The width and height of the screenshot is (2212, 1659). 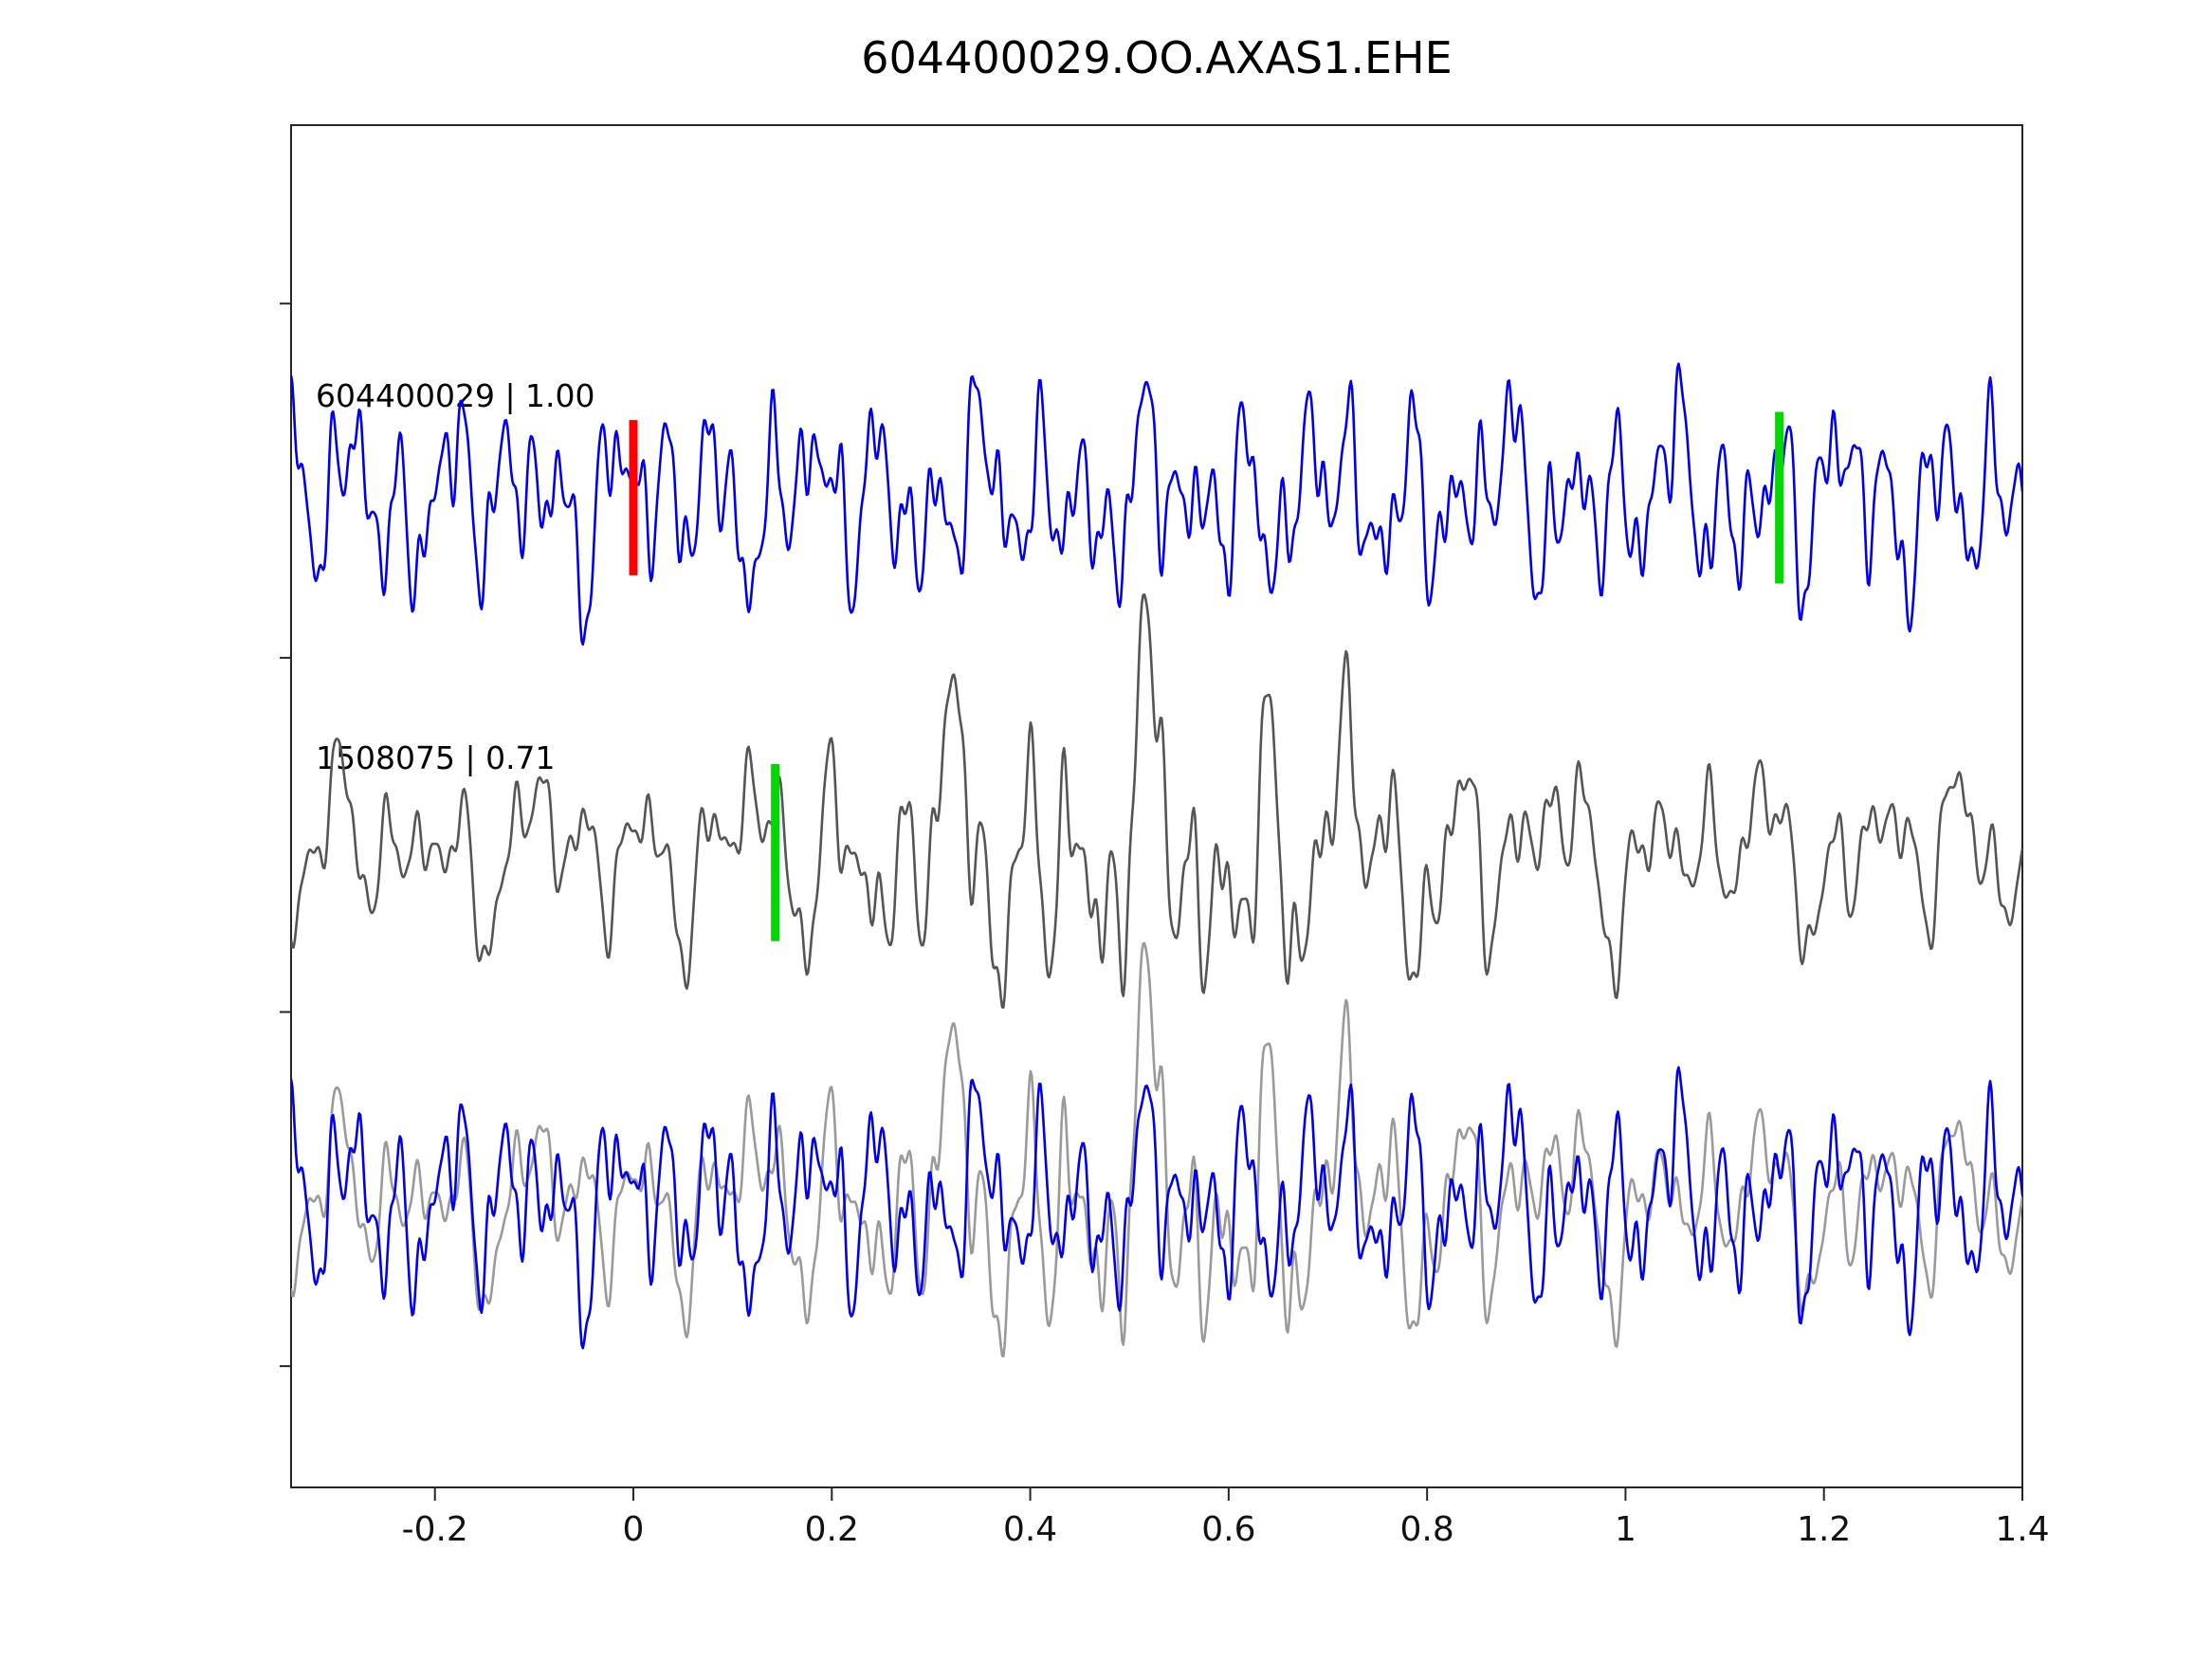 What do you see at coordinates (2022, 1529) in the screenshot?
I see `x-tick-label: 1.4` at bounding box center [2022, 1529].